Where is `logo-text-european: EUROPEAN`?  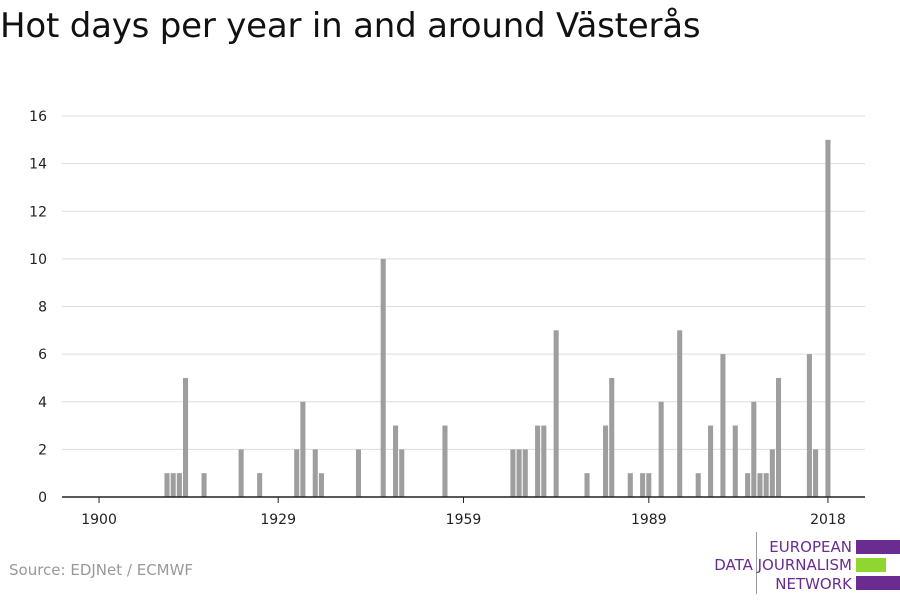
logo-text-european: EUROPEAN is located at coordinates (810, 547).